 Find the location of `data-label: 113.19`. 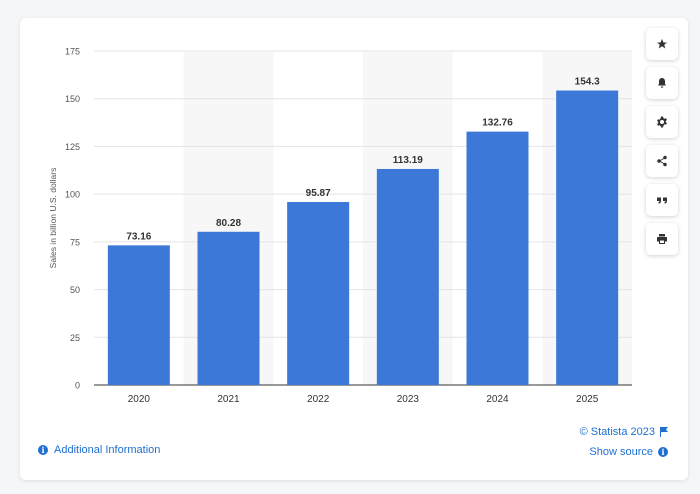

data-label: 113.19 is located at coordinates (408, 160).